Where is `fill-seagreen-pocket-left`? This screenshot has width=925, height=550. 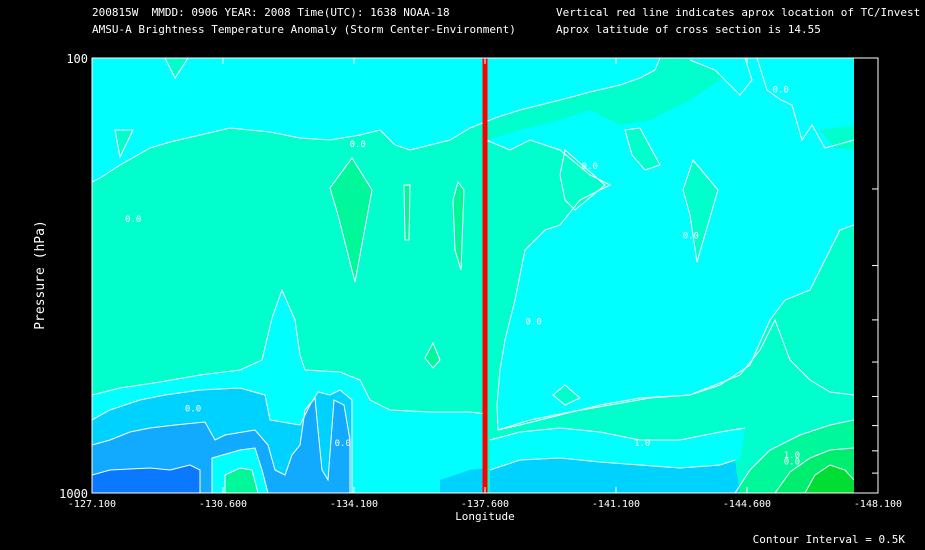
fill-seagreen-pocket-left is located at coordinates (241, 480).